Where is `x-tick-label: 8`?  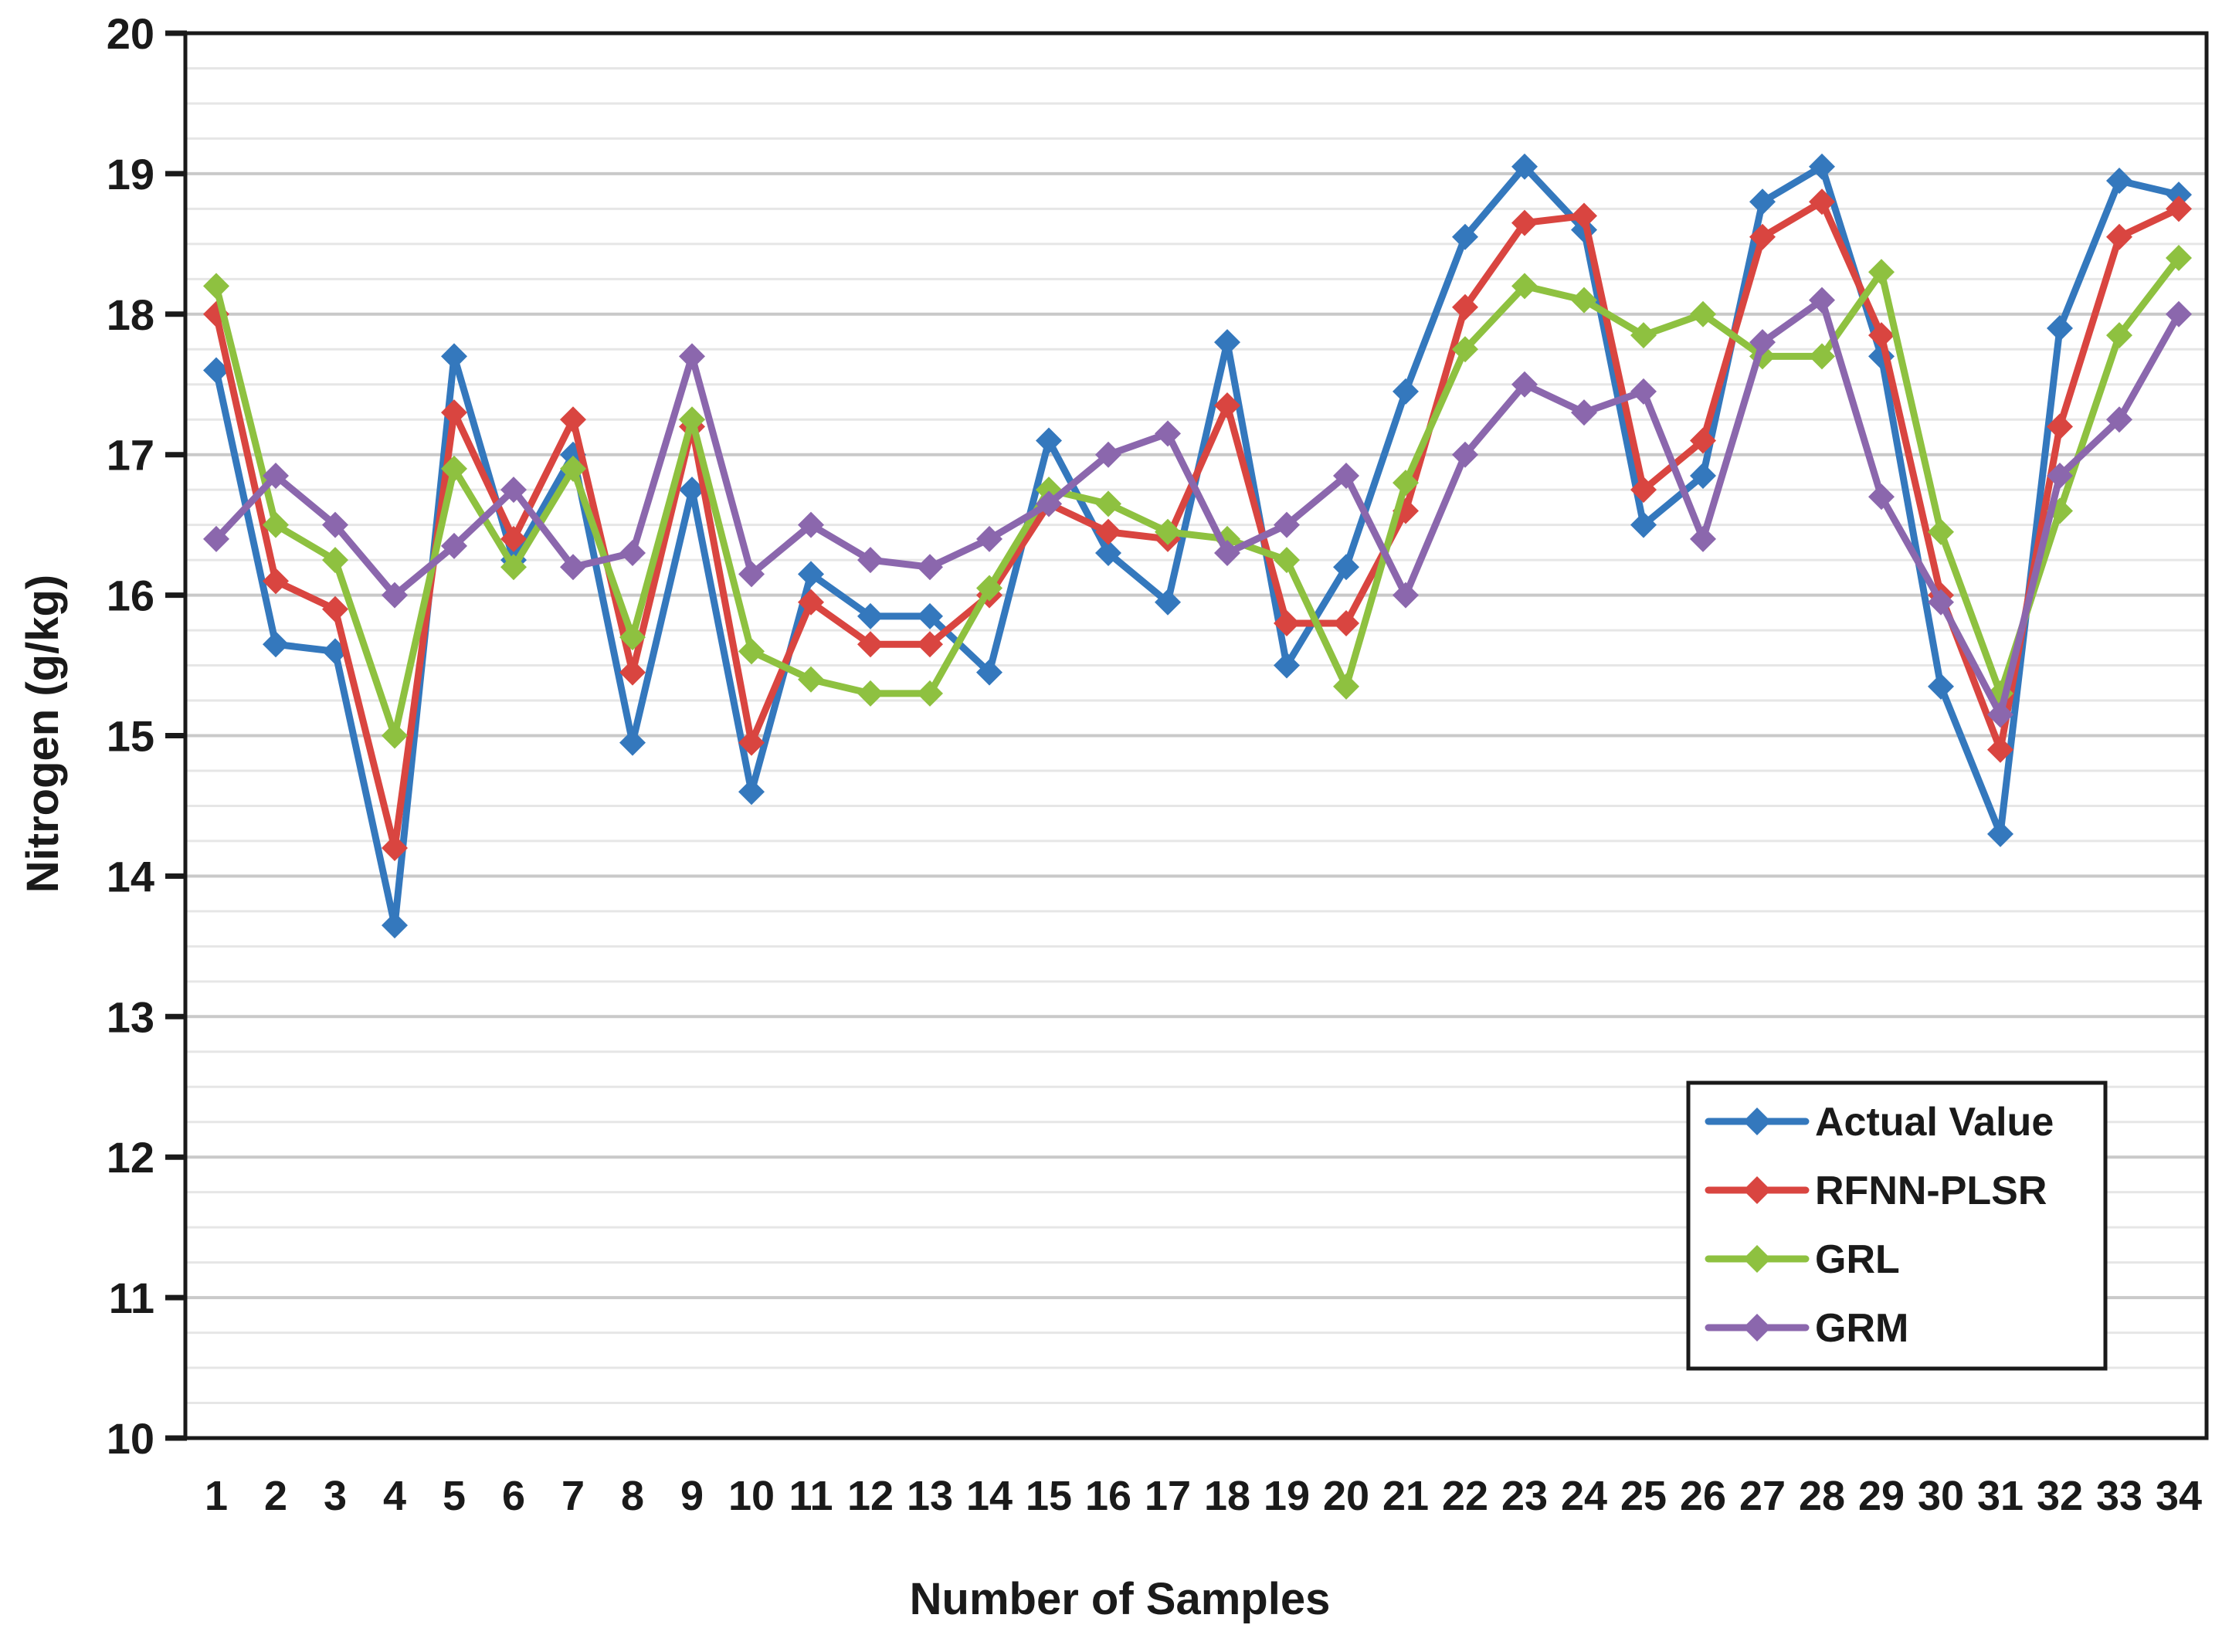
x-tick-label: 8 is located at coordinates (633, 1496).